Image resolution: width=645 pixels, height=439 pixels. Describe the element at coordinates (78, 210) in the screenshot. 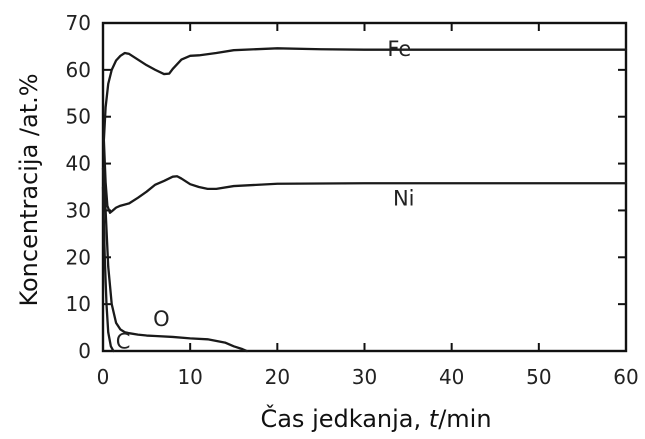

I see `y-tick-label-3: 30` at that location.